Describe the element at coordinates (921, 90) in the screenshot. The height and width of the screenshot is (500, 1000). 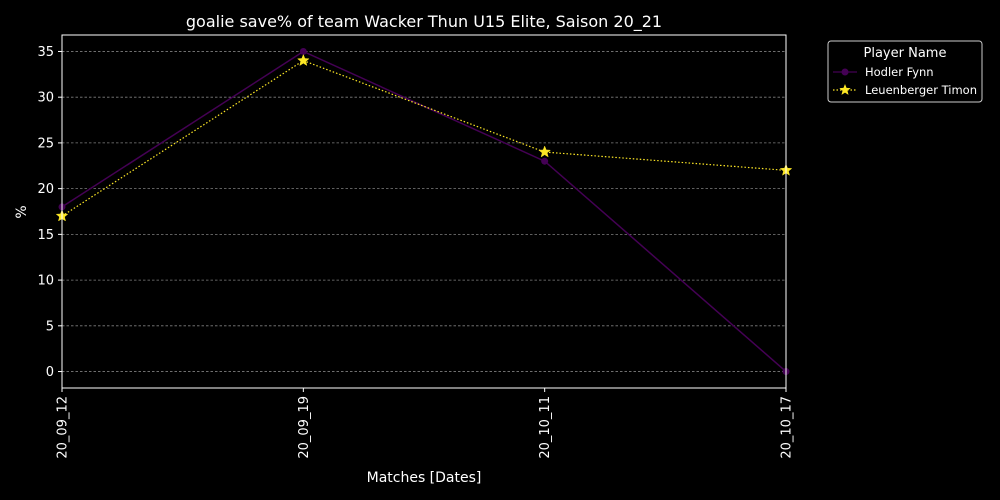
I see `legend-label: Leuenberger Timon` at that location.